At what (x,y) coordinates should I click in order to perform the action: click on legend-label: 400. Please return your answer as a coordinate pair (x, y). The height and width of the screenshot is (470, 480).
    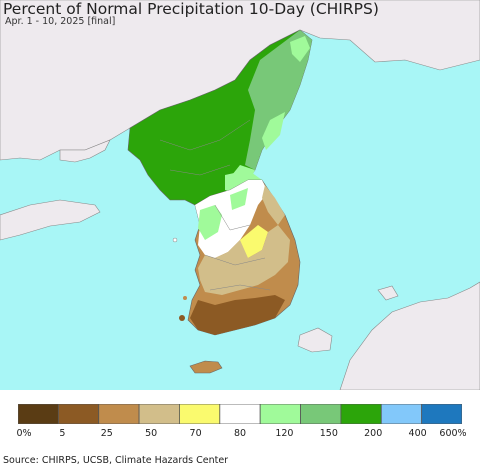
    Looking at the image, I should click on (417, 433).